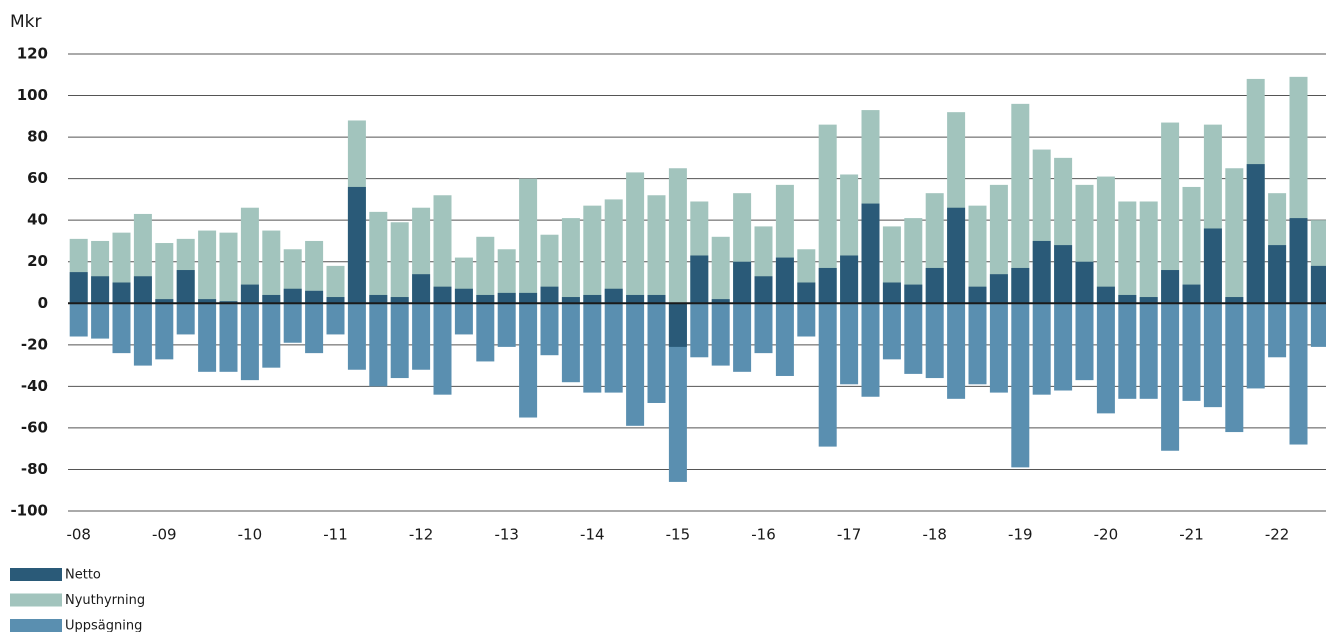 Image resolution: width=1326 pixels, height=632 pixels. What do you see at coordinates (34, 344) in the screenshot?
I see `y-tick-label: -20` at bounding box center [34, 344].